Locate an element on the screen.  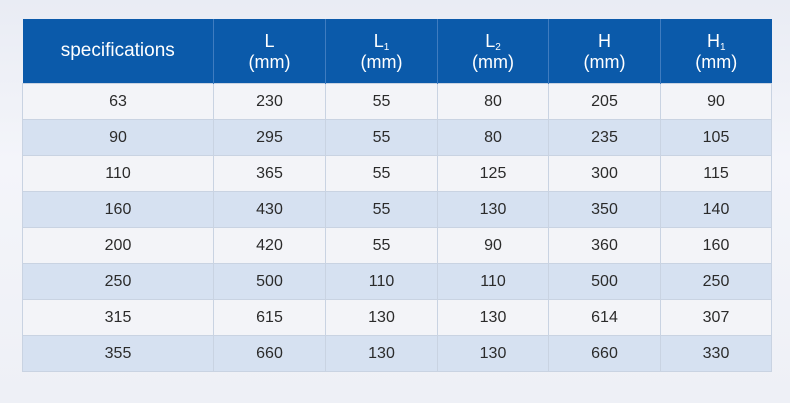
cell-specification: 63 is located at coordinates (118, 101).